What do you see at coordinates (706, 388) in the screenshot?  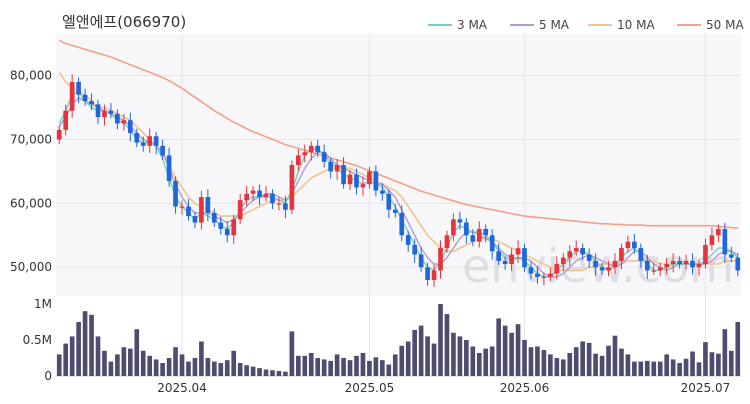 I see `date-tick-label: 2025.07` at bounding box center [706, 388].